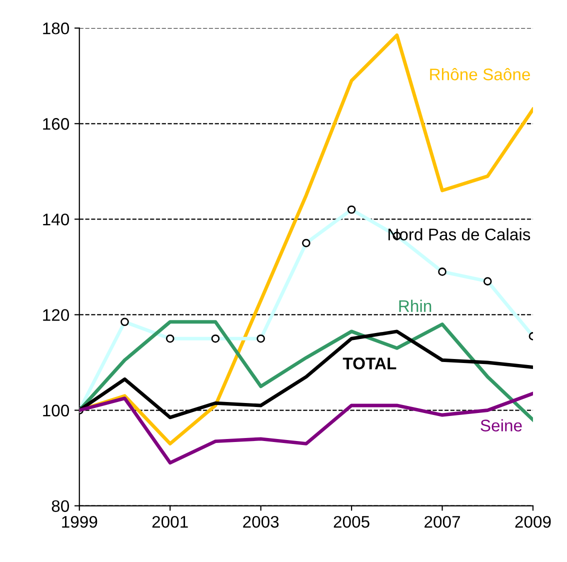 Image resolution: width=567 pixels, height=562 pixels. Describe the element at coordinates (56, 220) in the screenshot. I see `y-tick-label: 140` at that location.